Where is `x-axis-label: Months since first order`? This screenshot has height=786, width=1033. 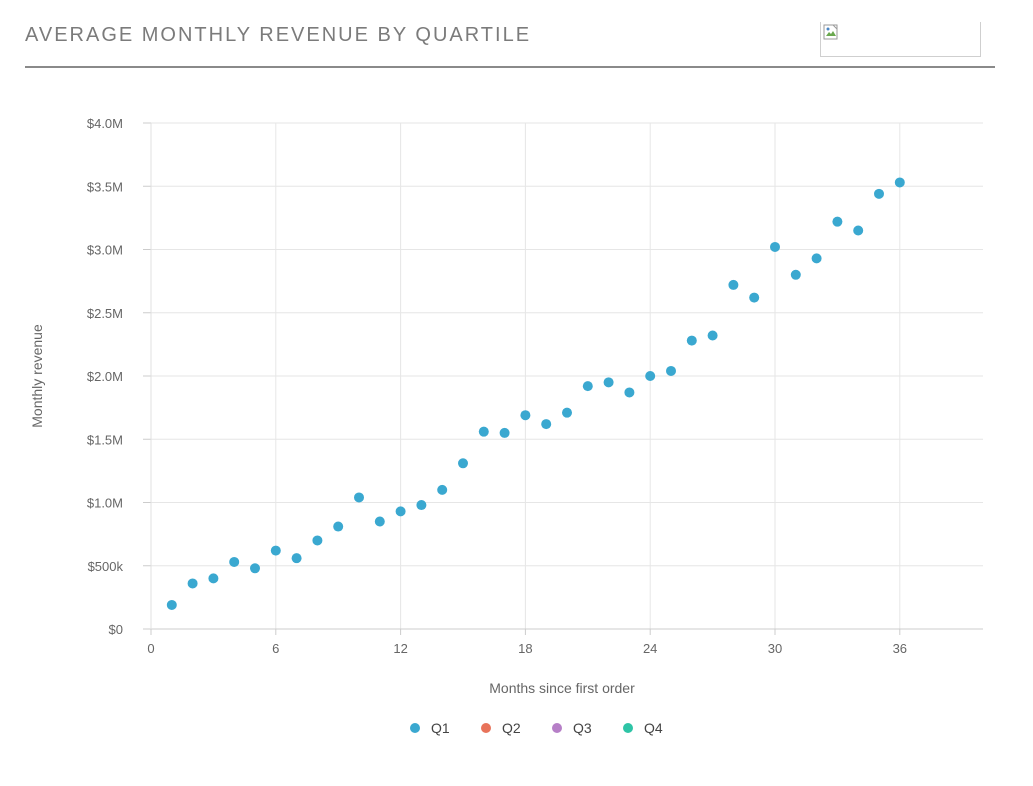
x-axis-label: Months since first order is located at coordinates (562, 688).